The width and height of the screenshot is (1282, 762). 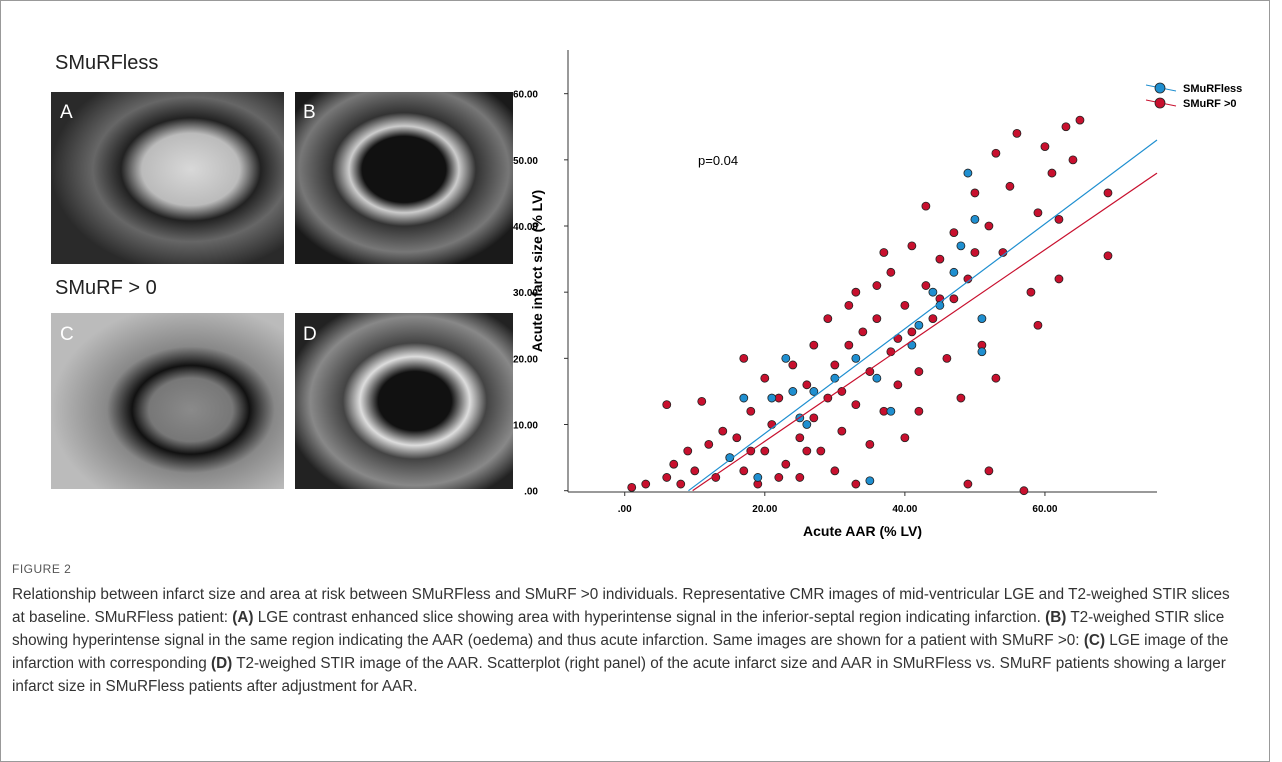 What do you see at coordinates (525, 293) in the screenshot?
I see `y-tick-label: 30.00` at bounding box center [525, 293].